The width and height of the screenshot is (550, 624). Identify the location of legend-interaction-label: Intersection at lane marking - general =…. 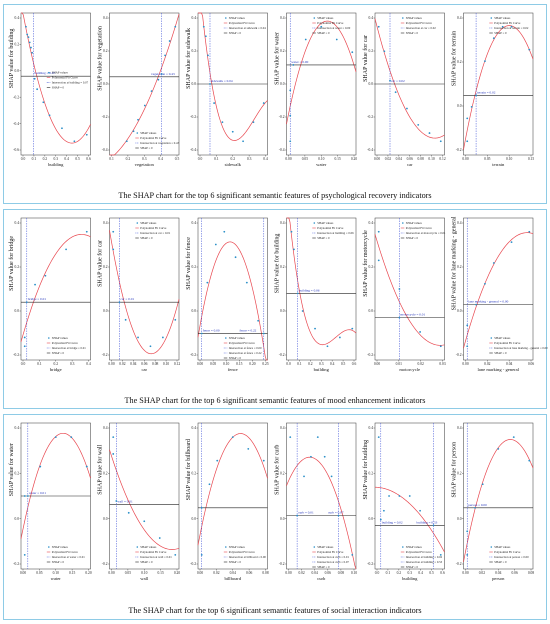
(521, 348).